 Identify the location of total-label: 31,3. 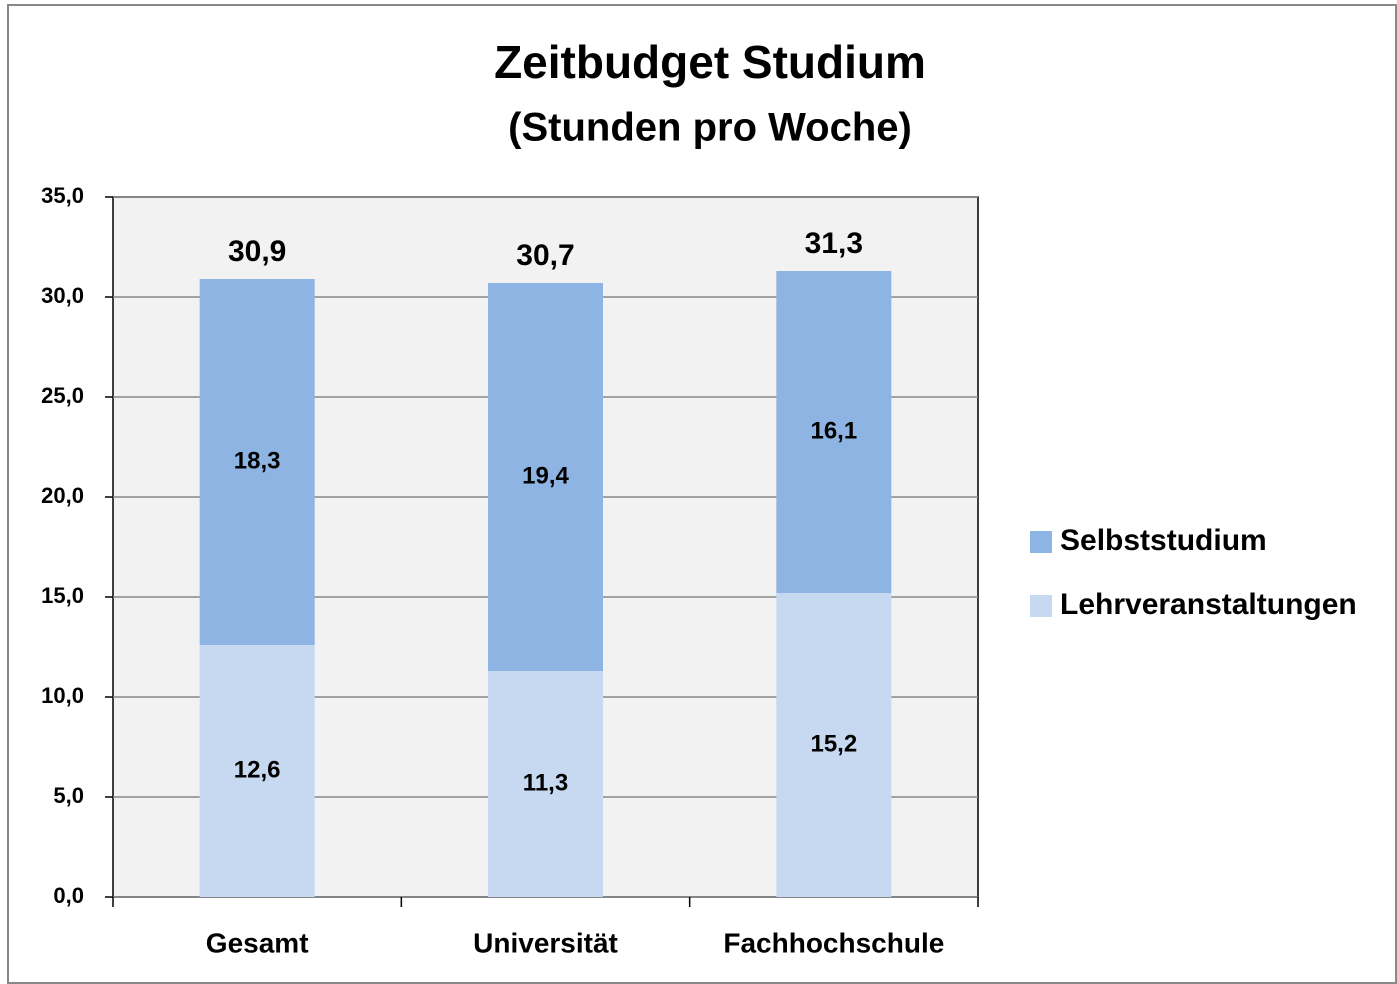
(834, 243).